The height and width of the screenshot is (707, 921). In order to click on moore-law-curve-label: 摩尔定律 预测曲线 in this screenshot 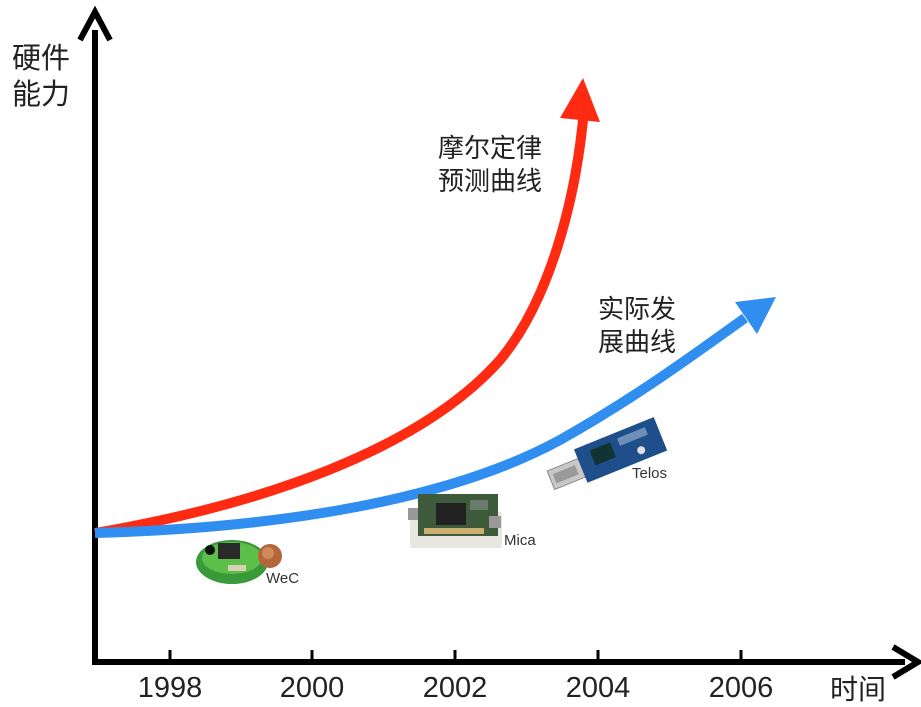, I will do `click(490, 165)`.